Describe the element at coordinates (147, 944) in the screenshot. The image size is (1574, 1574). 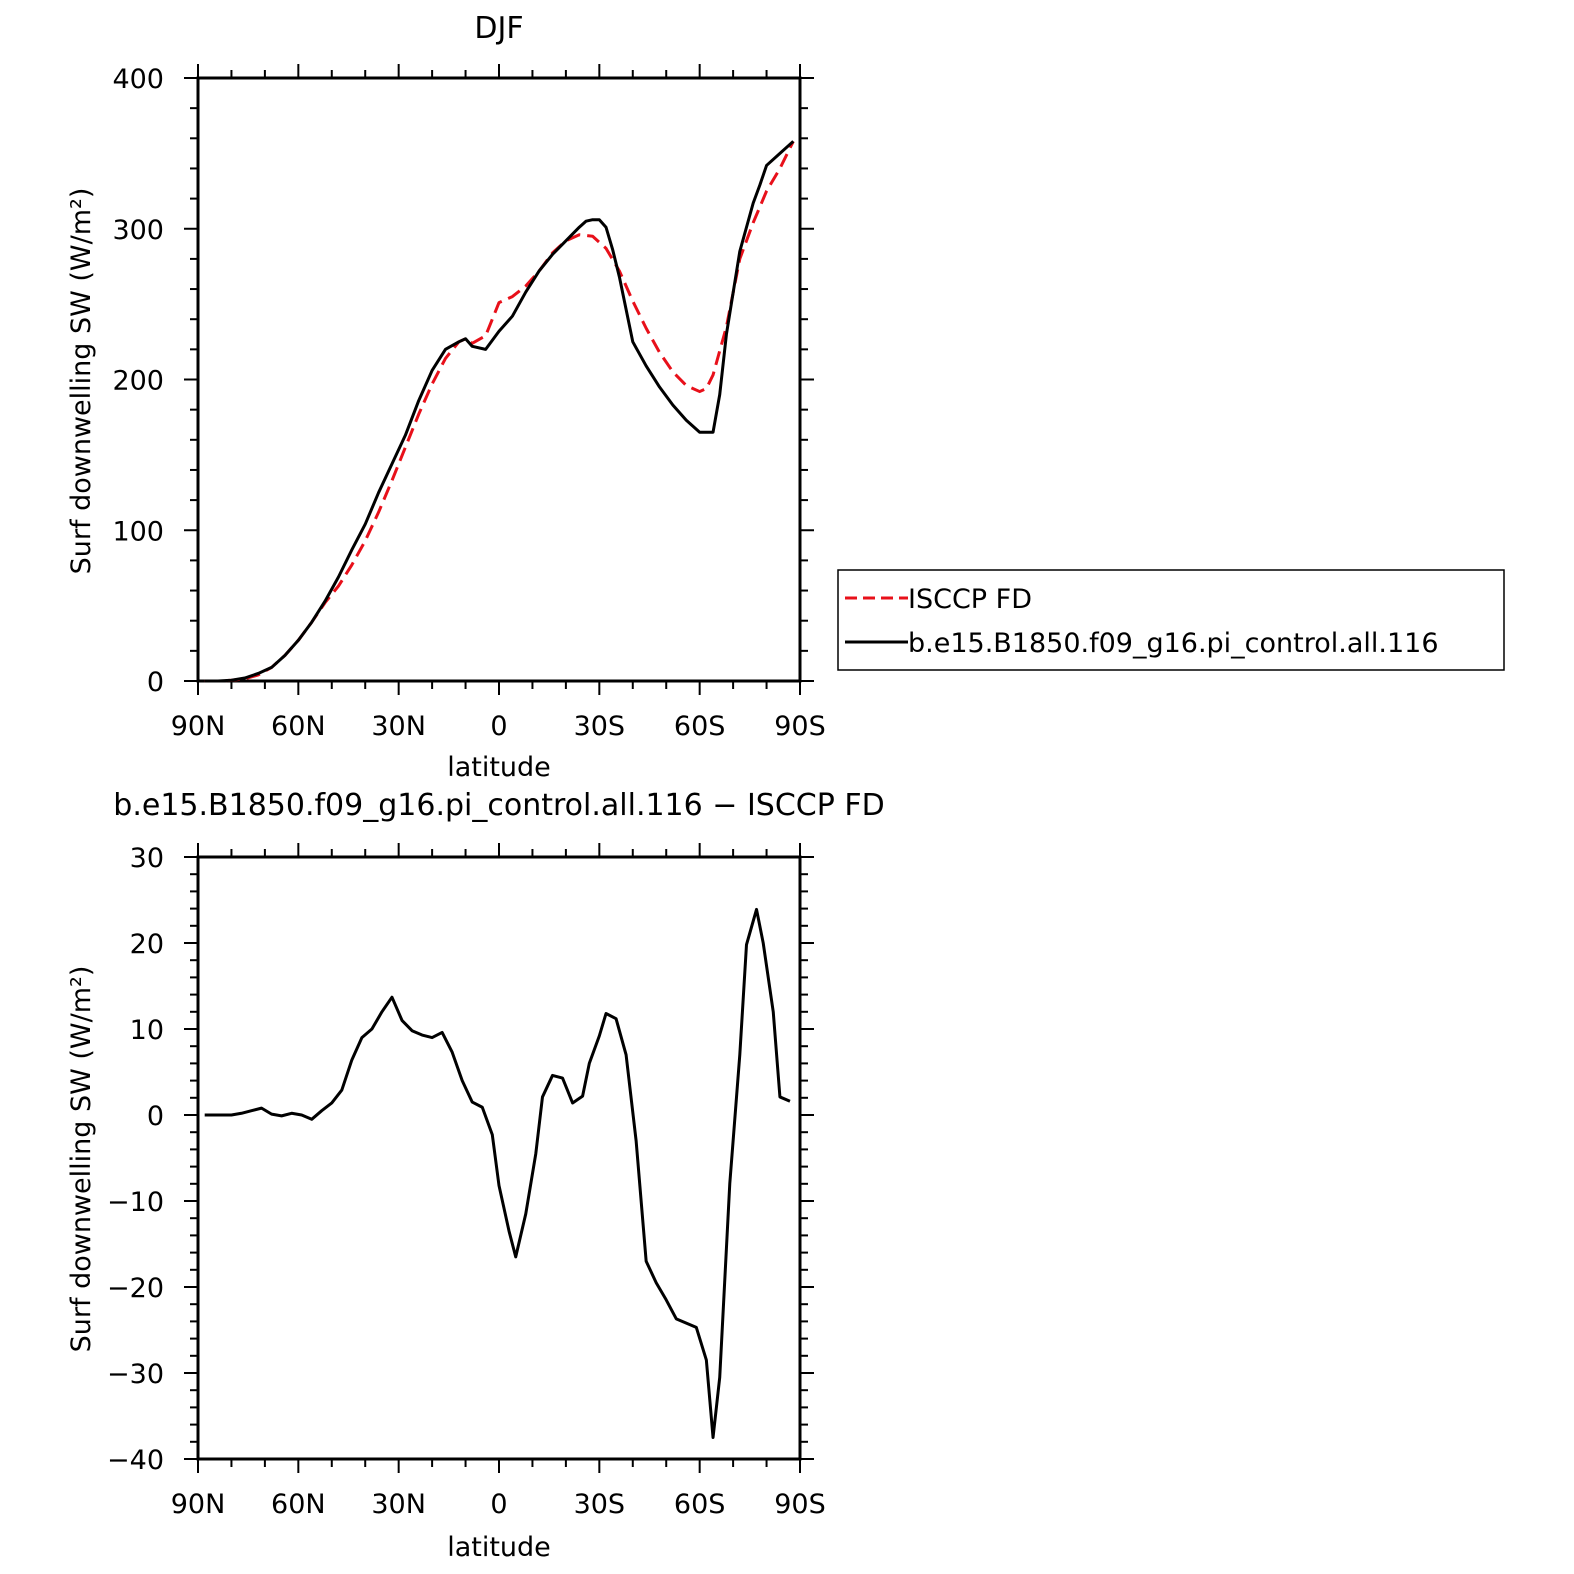
I see `bottom-y-tick-label: 20` at that location.